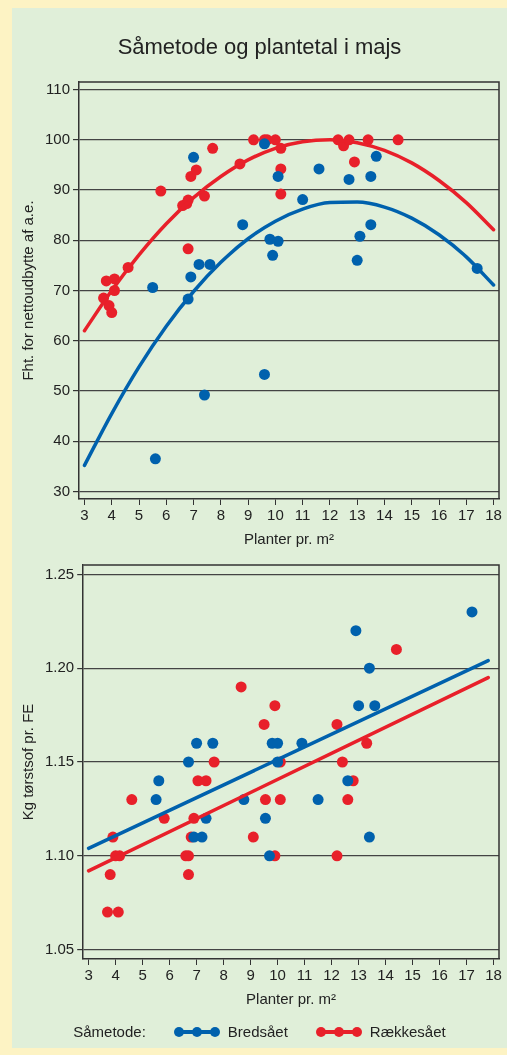  Describe the element at coordinates (62, 440) in the screenshot. I see `y-tick-label: 40` at that location.